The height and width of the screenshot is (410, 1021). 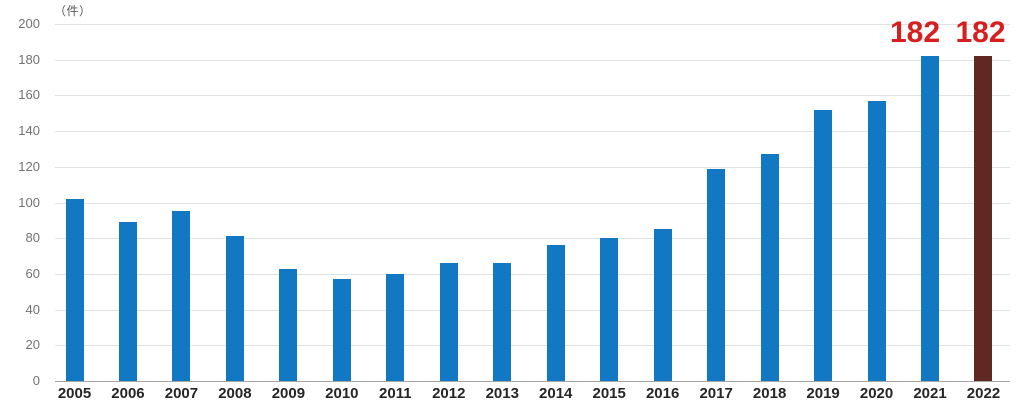 I want to click on y-tick-label-0: 0, so click(x=36, y=380).